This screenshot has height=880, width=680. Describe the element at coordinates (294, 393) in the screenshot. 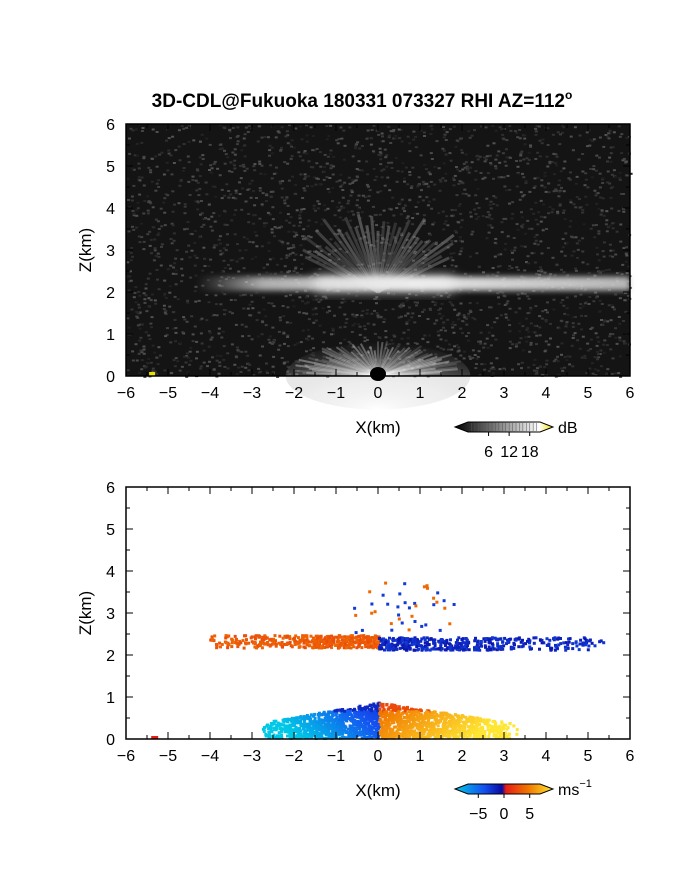

I see `intensity-xtick-label: −2` at that location.